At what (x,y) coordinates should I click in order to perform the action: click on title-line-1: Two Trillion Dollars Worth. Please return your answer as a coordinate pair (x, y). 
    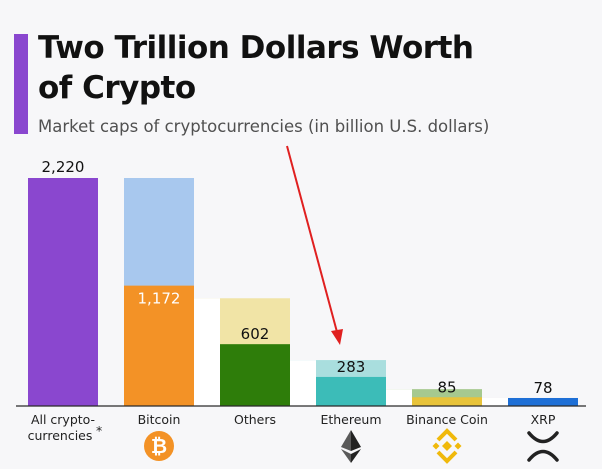
    Looking at the image, I should click on (256, 48).